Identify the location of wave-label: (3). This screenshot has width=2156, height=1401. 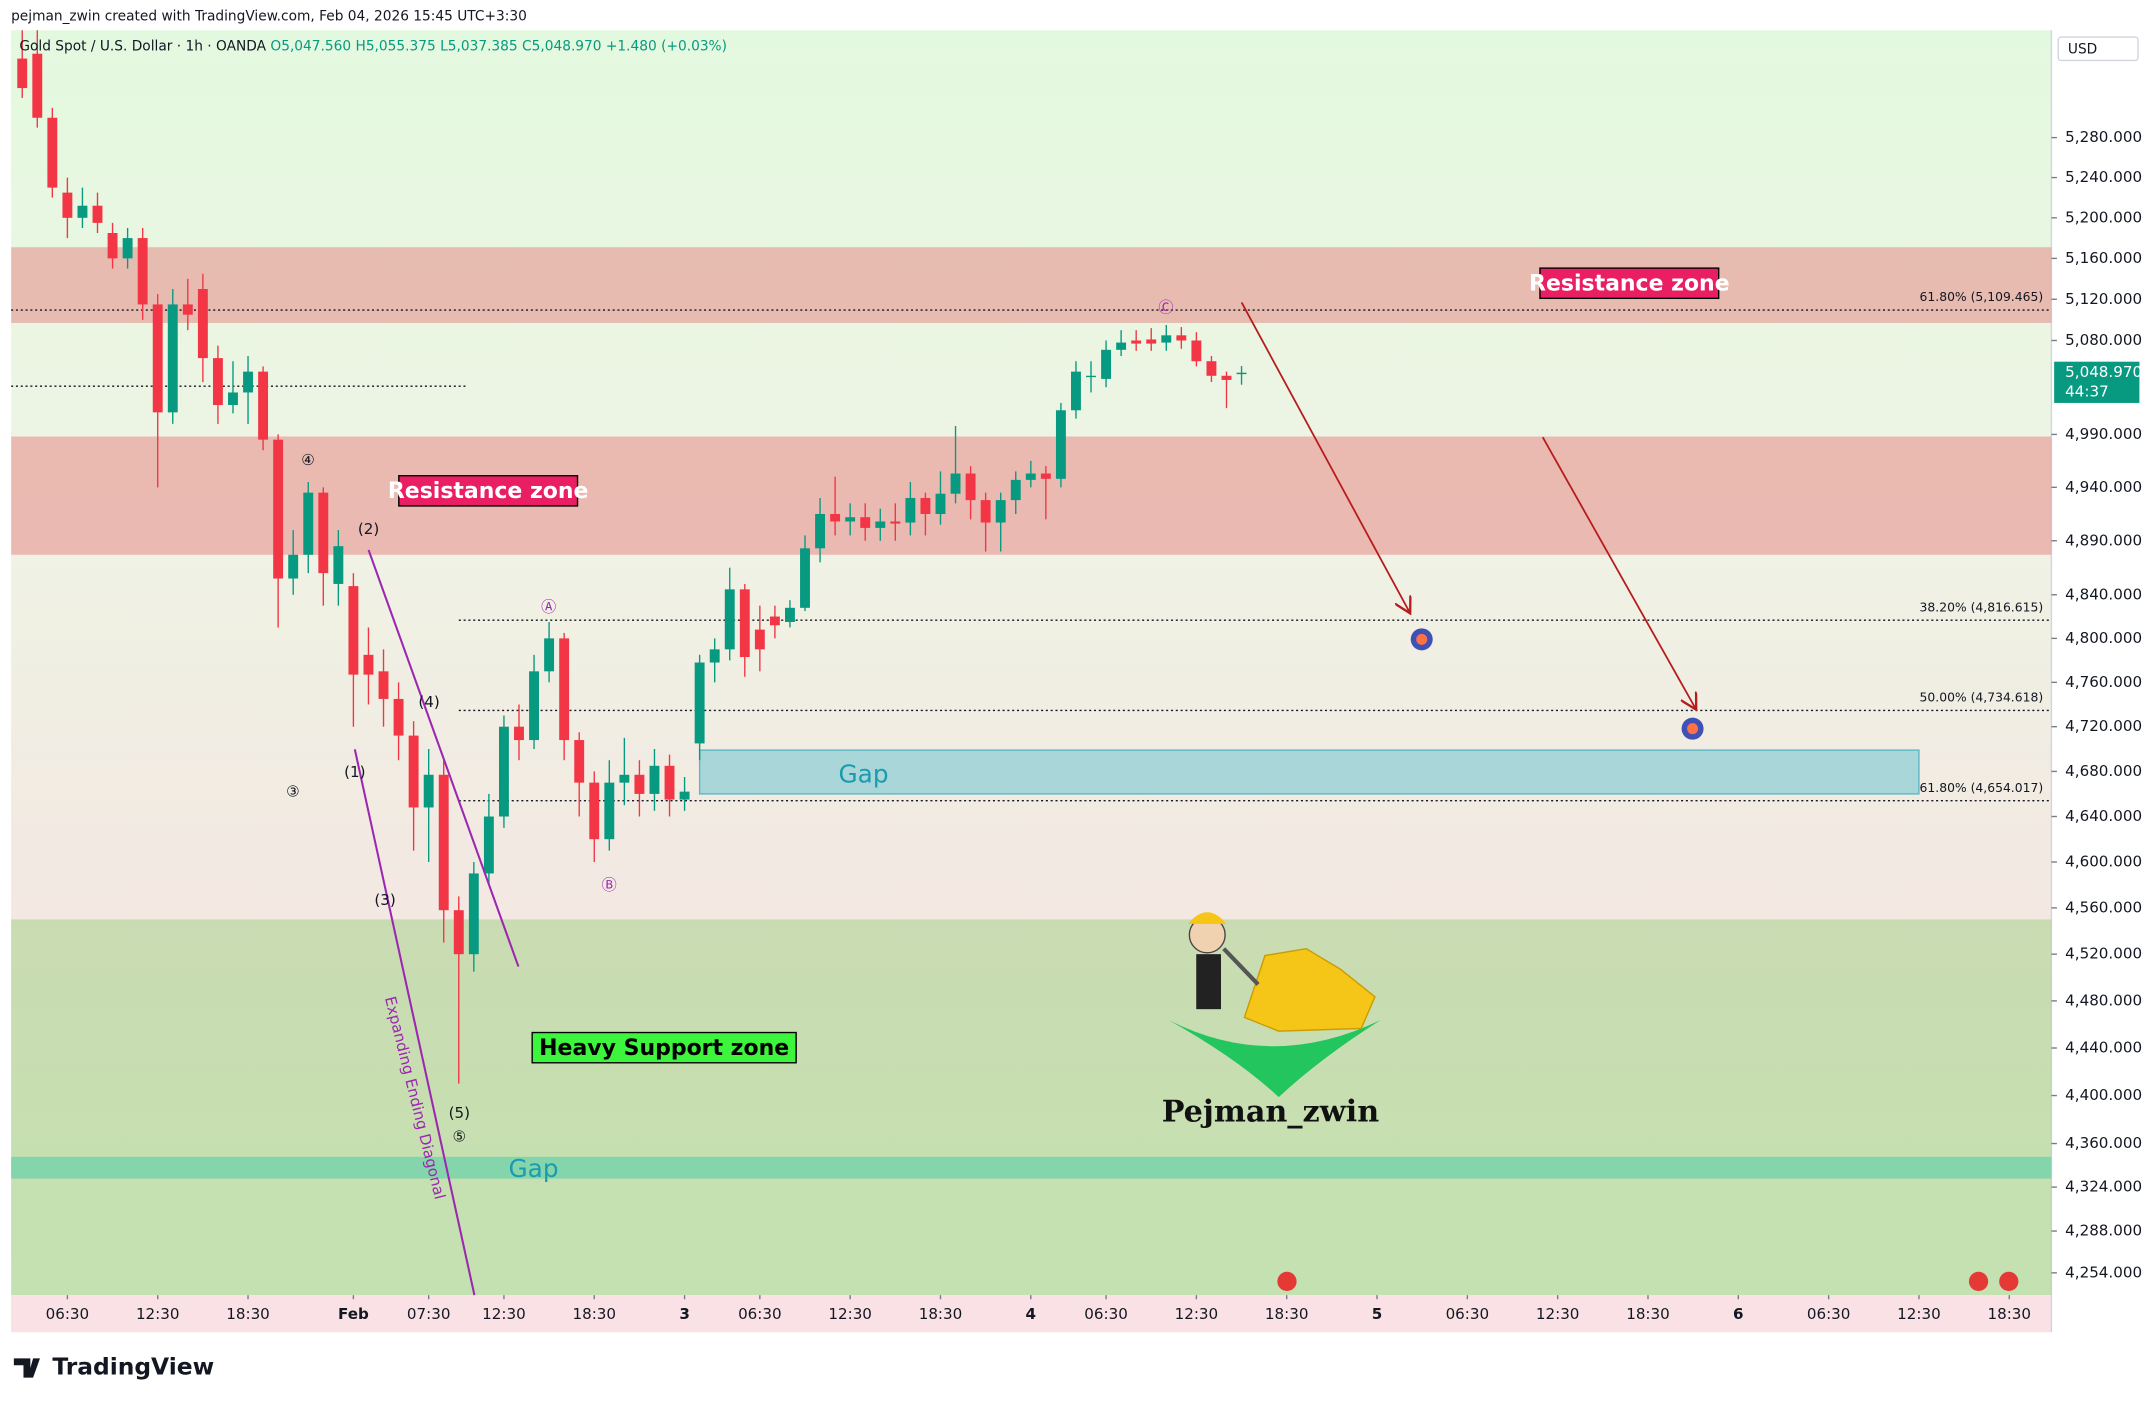
(384, 900).